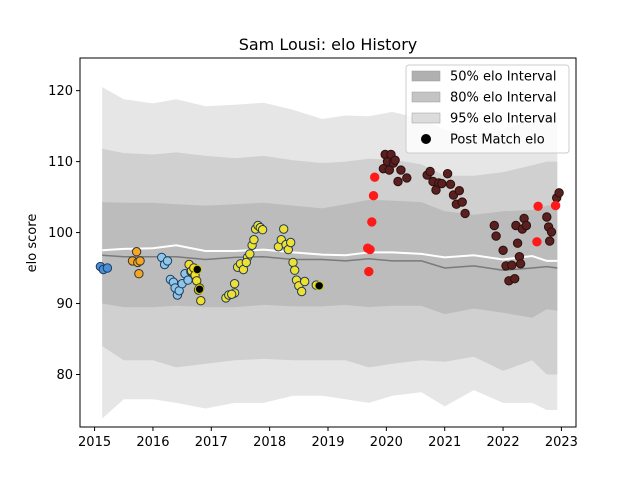 This screenshot has width=640, height=480. What do you see at coordinates (32, 243) in the screenshot?
I see `y-axis-label: elo score` at bounding box center [32, 243].